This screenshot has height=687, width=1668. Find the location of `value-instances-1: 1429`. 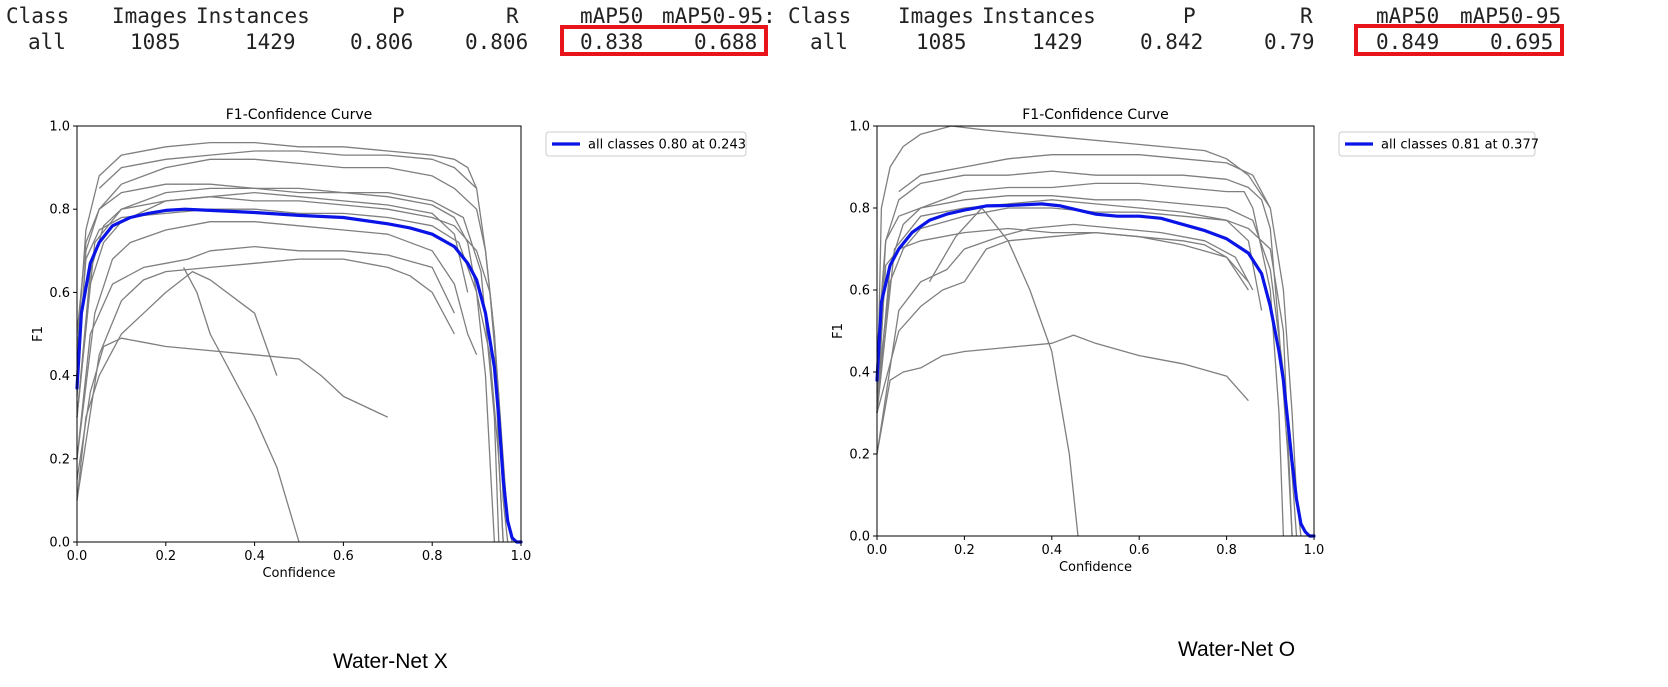

value-instances-1: 1429 is located at coordinates (270, 42).